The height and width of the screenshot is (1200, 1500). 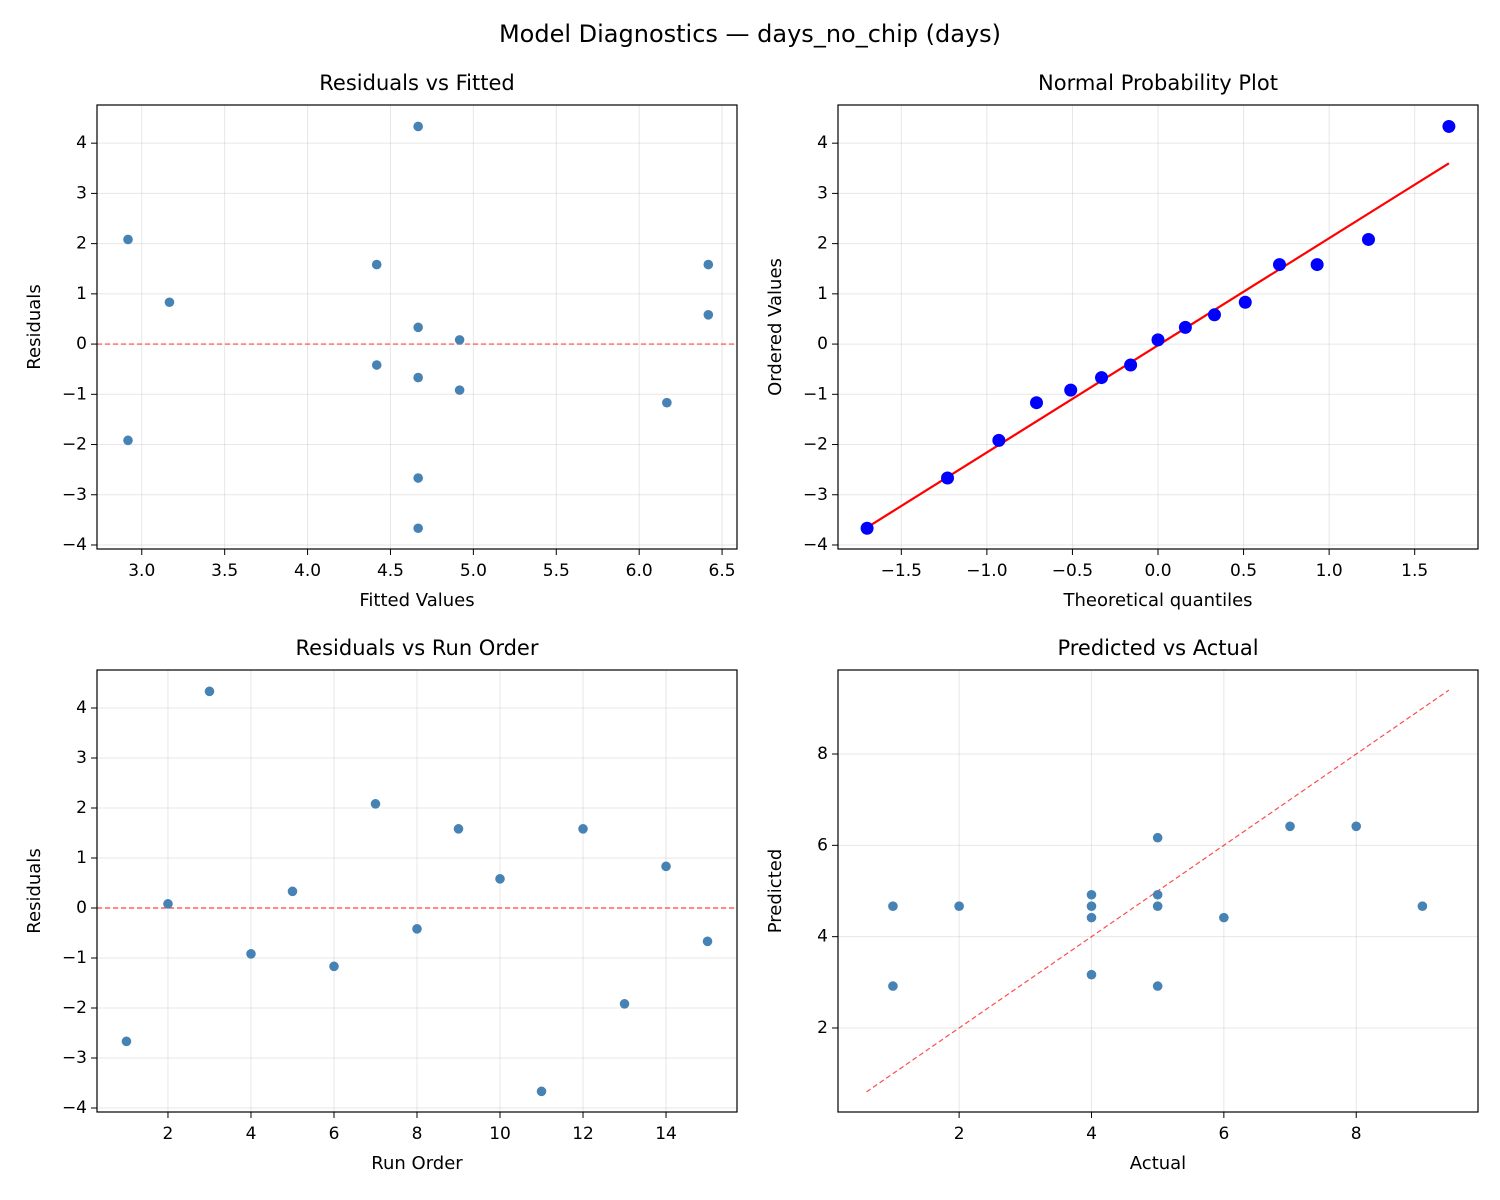 I want to click on x-tick-label: −1.0, so click(x=986, y=571).